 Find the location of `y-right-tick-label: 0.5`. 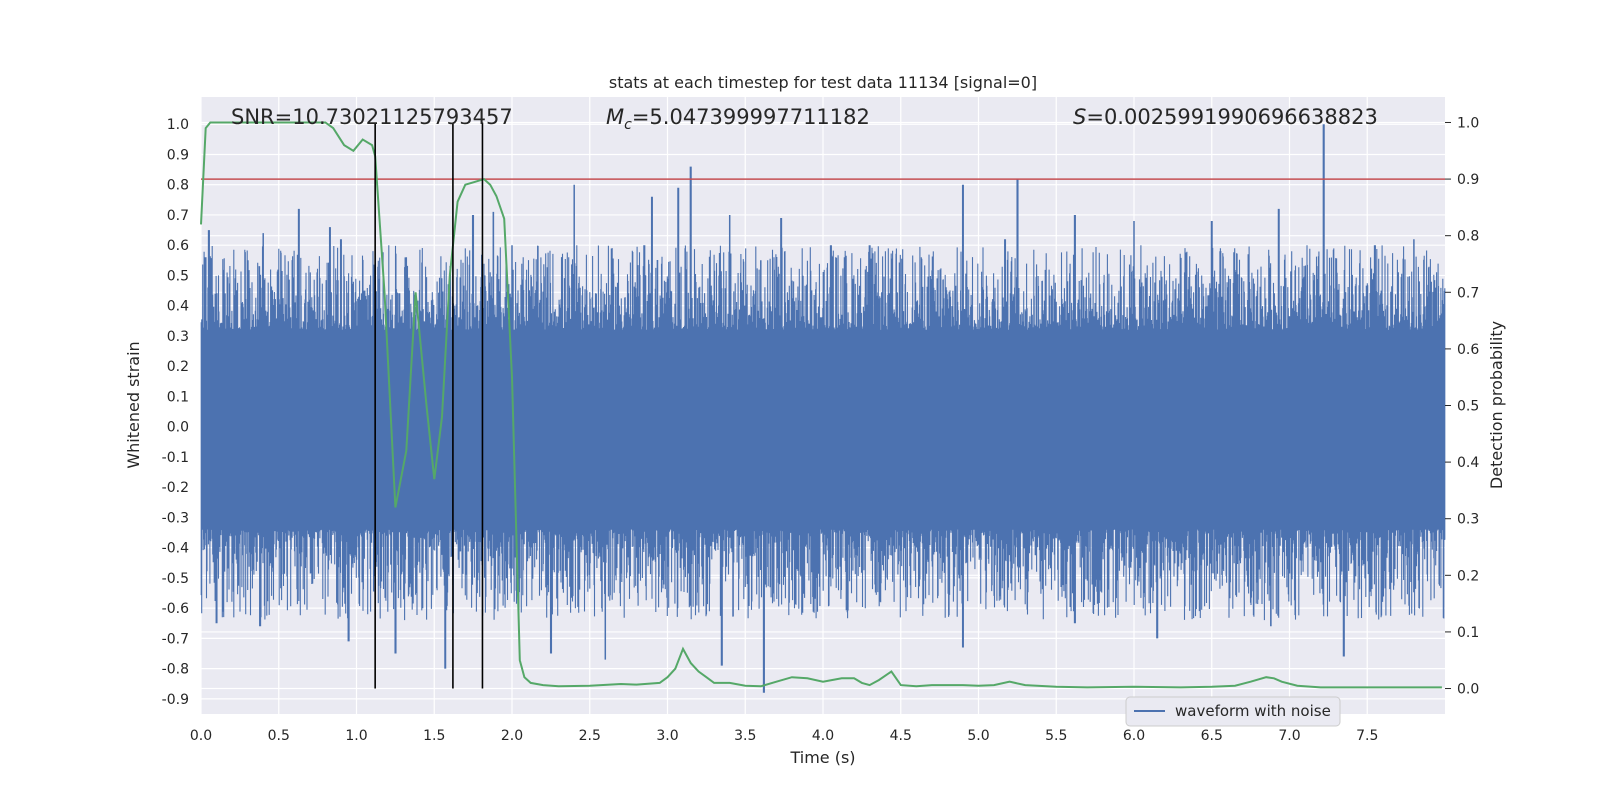

y-right-tick-label: 0.5 is located at coordinates (1468, 407).